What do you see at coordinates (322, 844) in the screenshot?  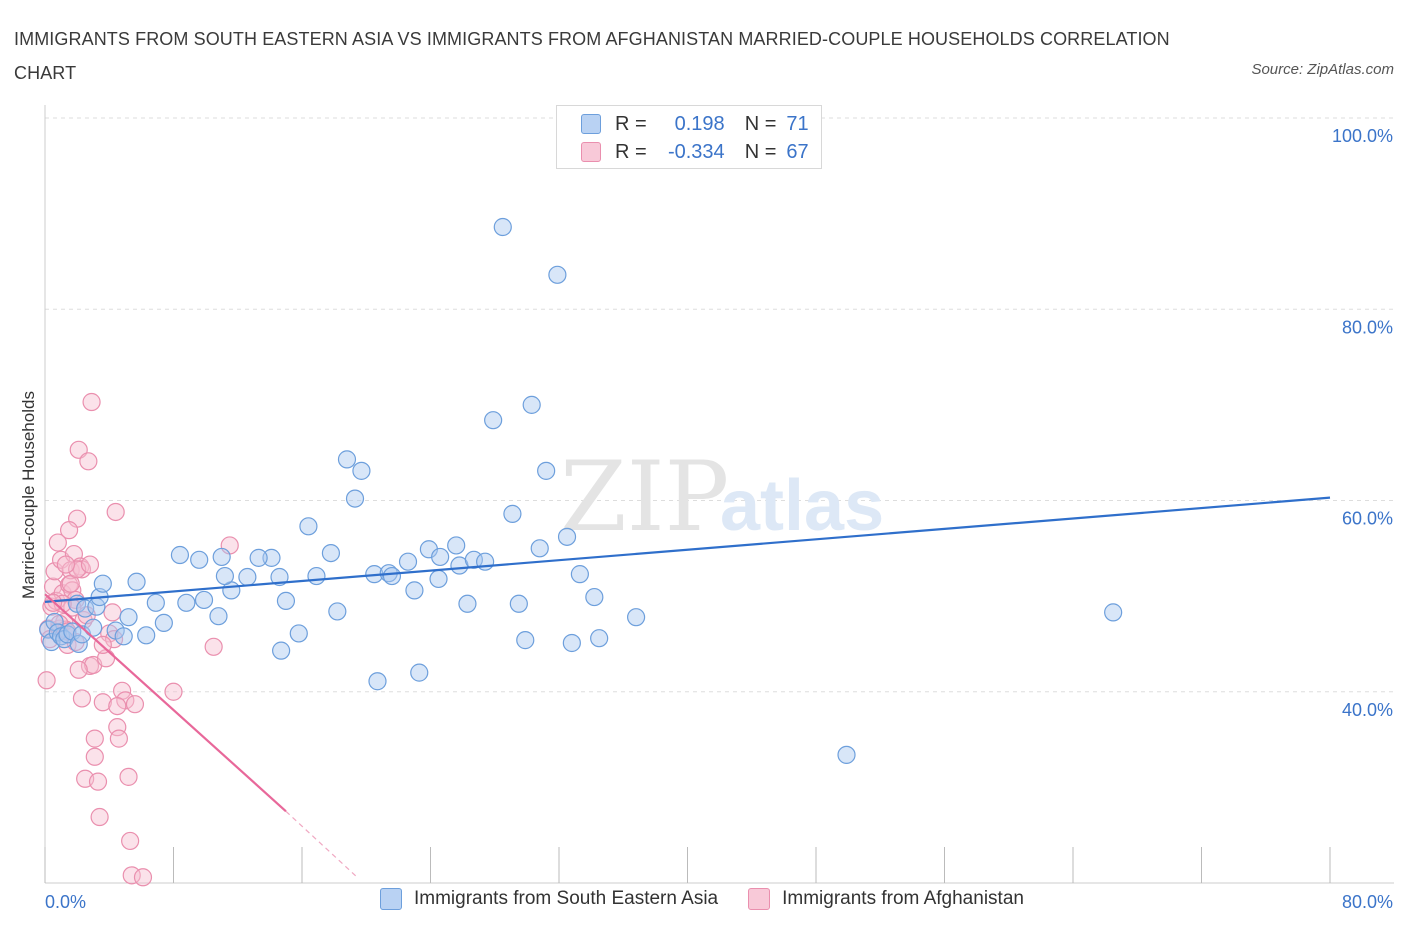 I see `pink-trend-extension` at bounding box center [322, 844].